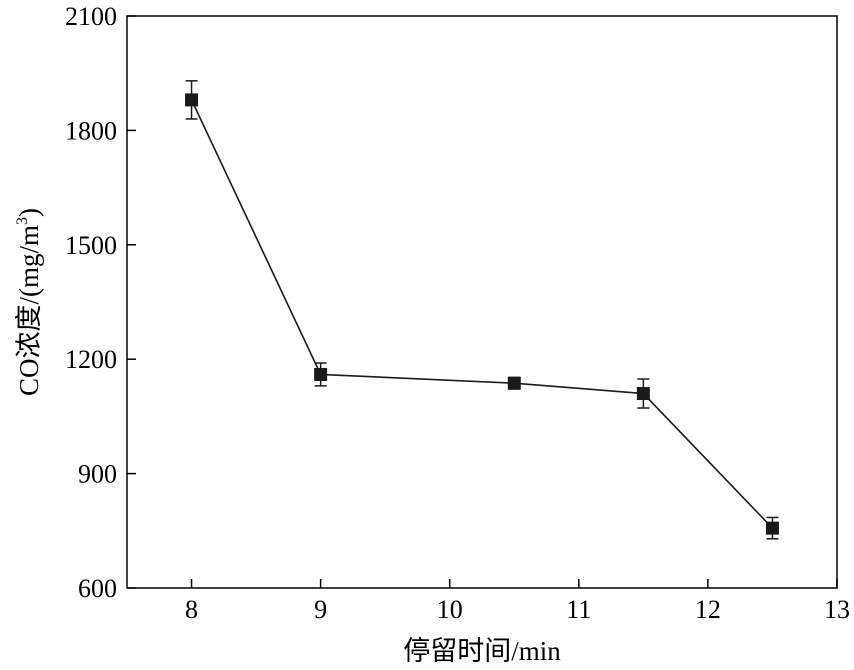  What do you see at coordinates (578, 609) in the screenshot?
I see `x-tick-label: 11` at bounding box center [578, 609].